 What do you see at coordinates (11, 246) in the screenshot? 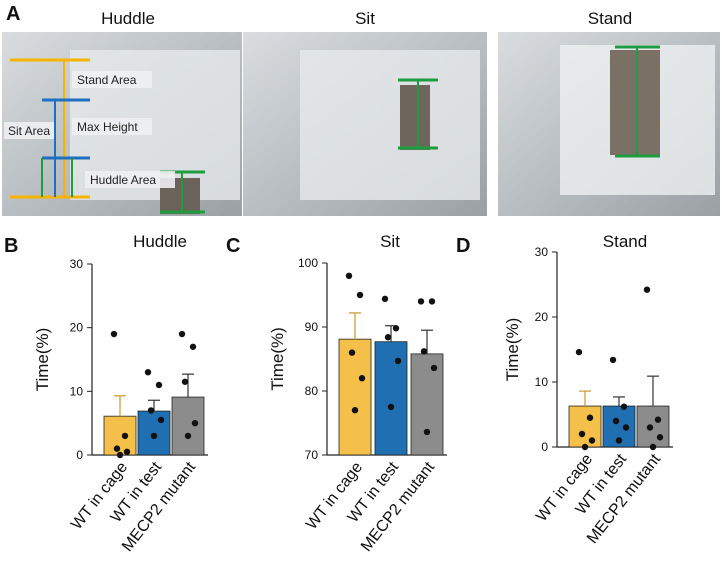
I see `panel-label: B` at bounding box center [11, 246].